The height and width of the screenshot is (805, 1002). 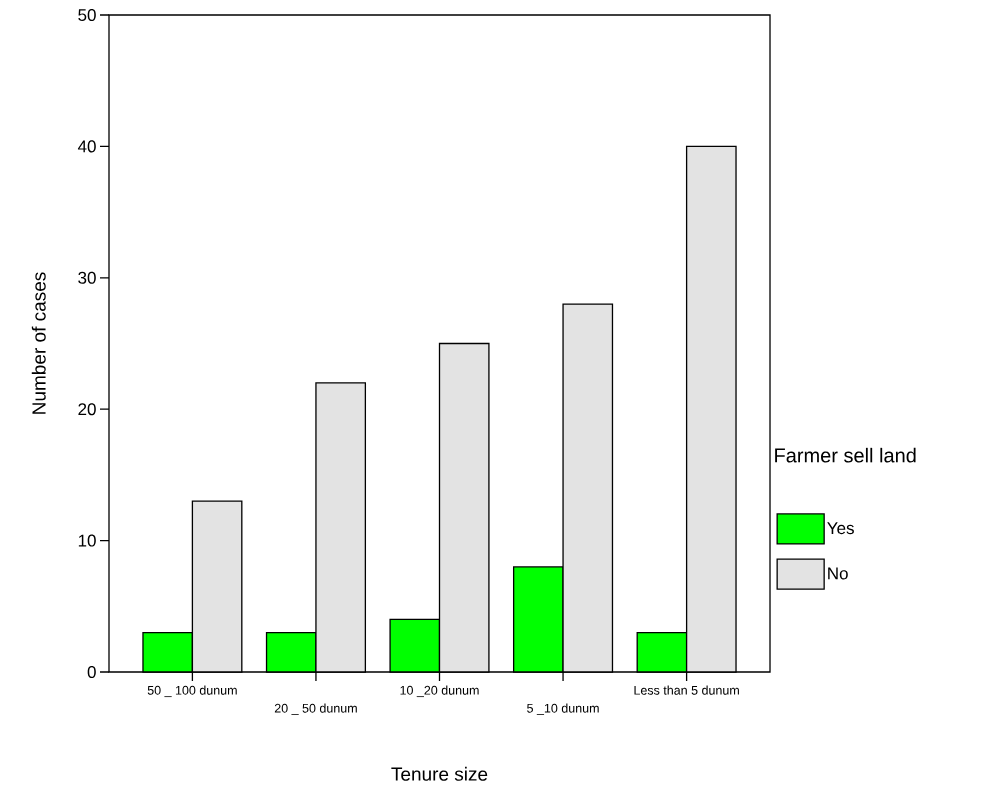 What do you see at coordinates (439, 773) in the screenshot?
I see `x-axis-title: Tenure size` at bounding box center [439, 773].